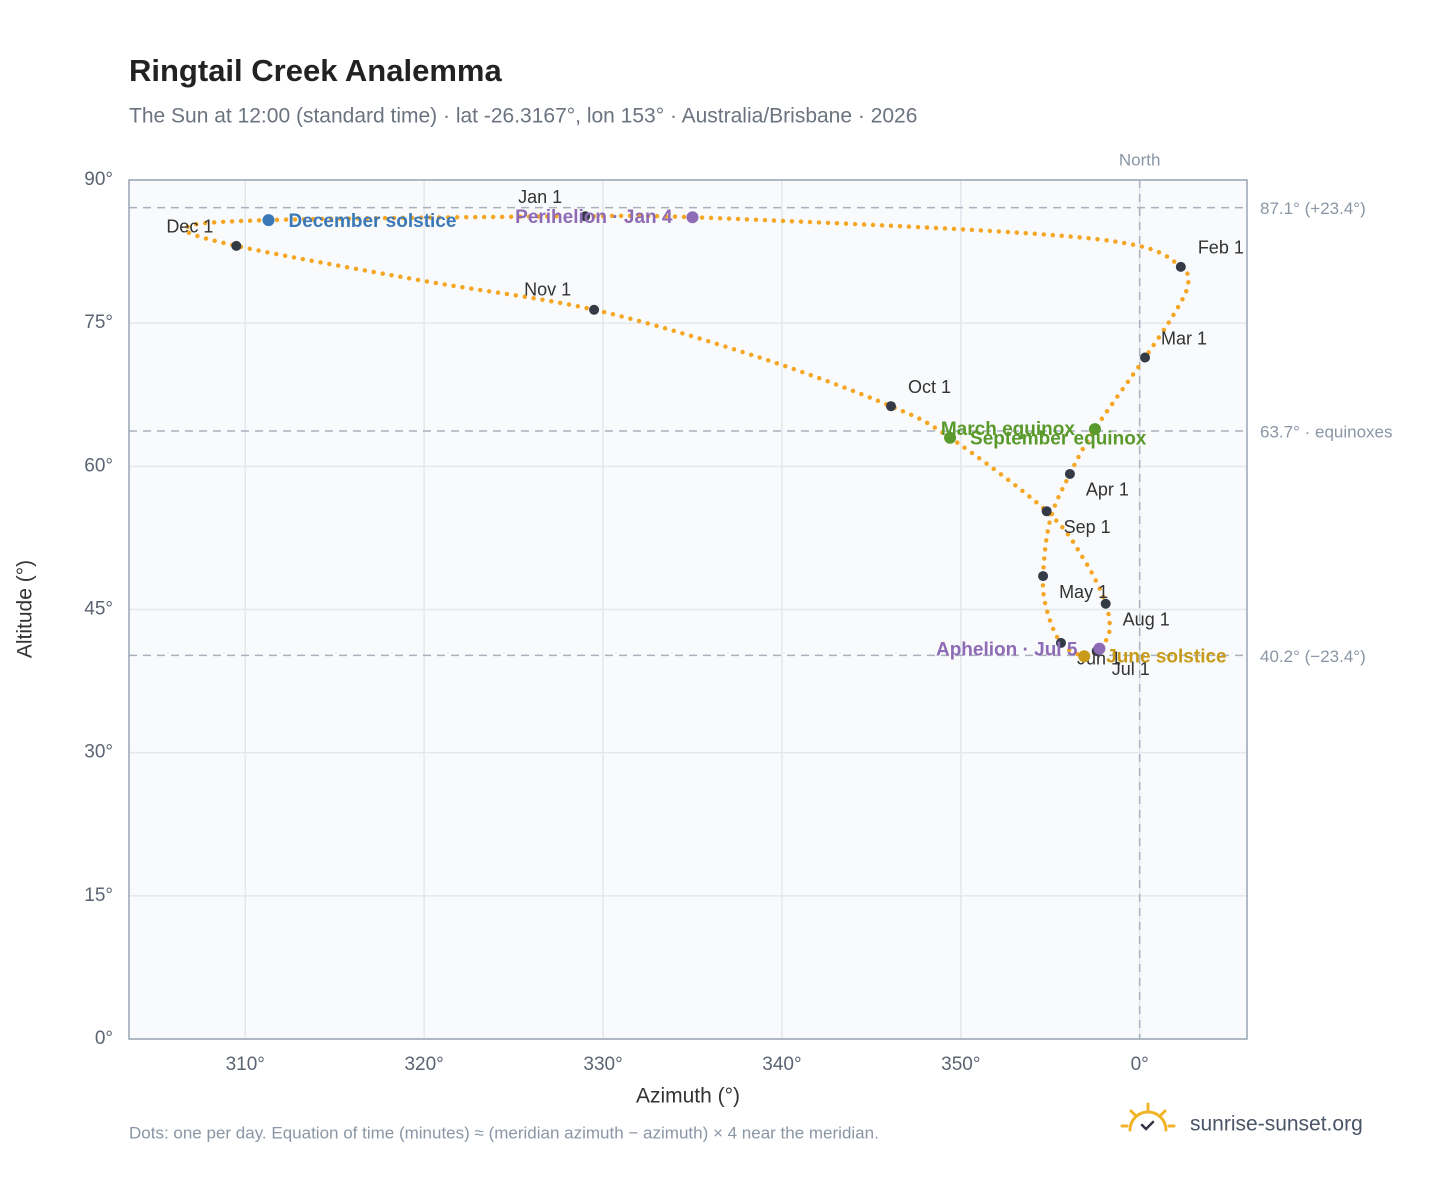  I want to click on month-label: Dec 1, so click(189, 227).